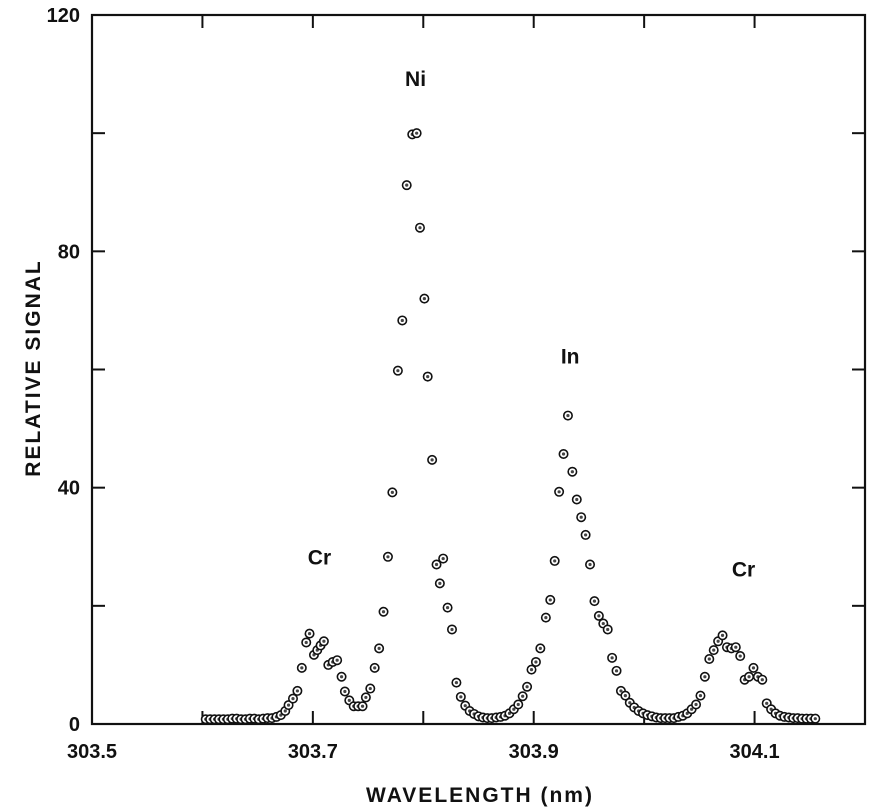  I want to click on x-tick-label: 303.7, so click(313, 752).